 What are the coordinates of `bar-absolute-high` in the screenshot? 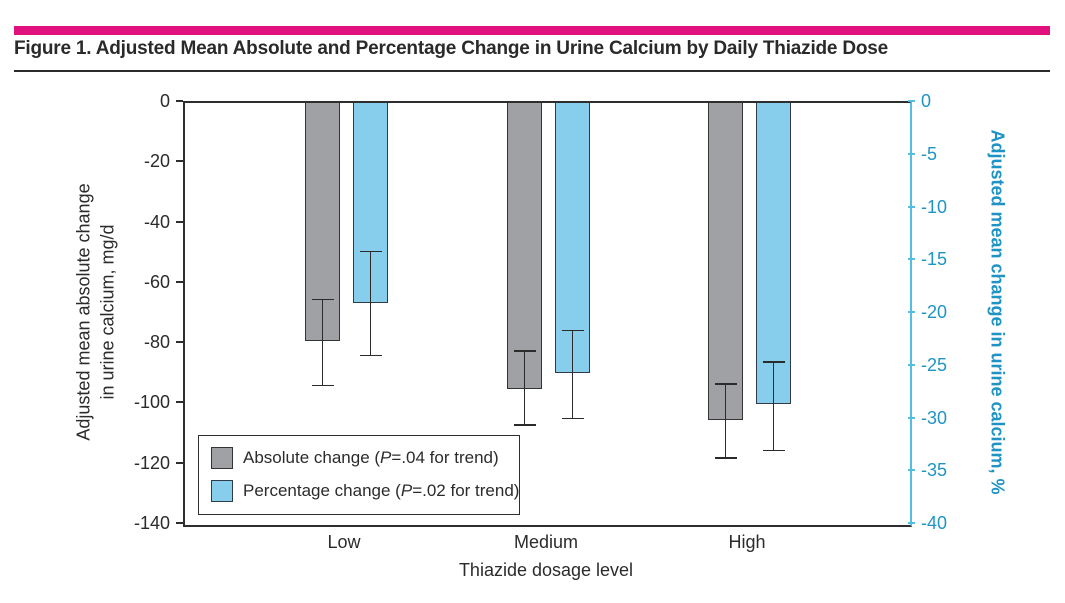 It's located at (725, 261).